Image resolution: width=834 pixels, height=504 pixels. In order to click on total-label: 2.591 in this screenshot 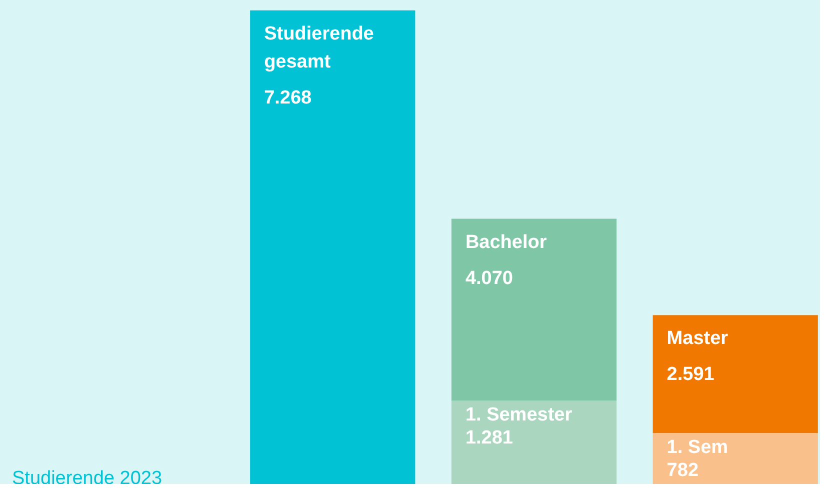, I will do `click(690, 375)`.